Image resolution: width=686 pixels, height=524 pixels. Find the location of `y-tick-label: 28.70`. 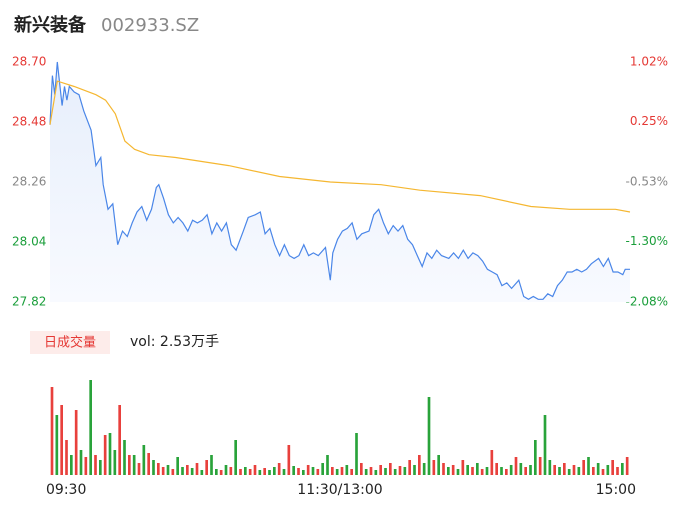

y-tick-label: 28.70 is located at coordinates (29, 62).